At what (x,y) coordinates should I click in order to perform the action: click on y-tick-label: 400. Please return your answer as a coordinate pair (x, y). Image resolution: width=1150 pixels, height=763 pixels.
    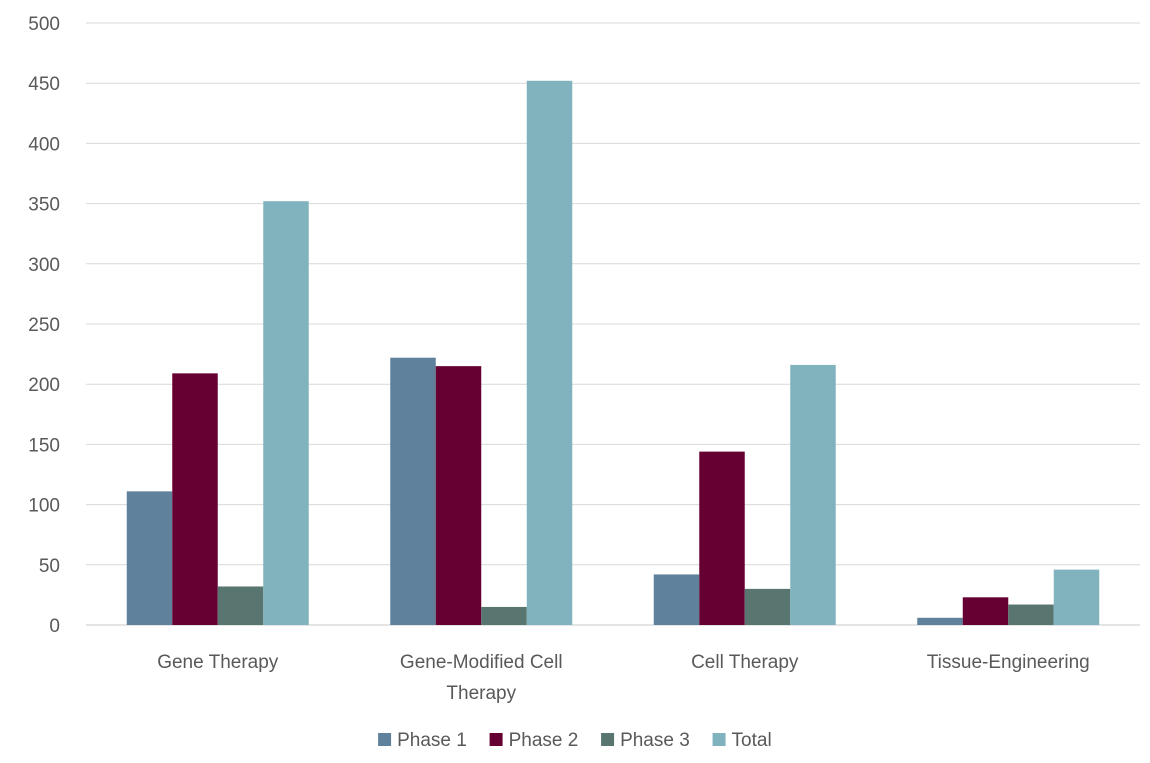
    Looking at the image, I should click on (44, 144).